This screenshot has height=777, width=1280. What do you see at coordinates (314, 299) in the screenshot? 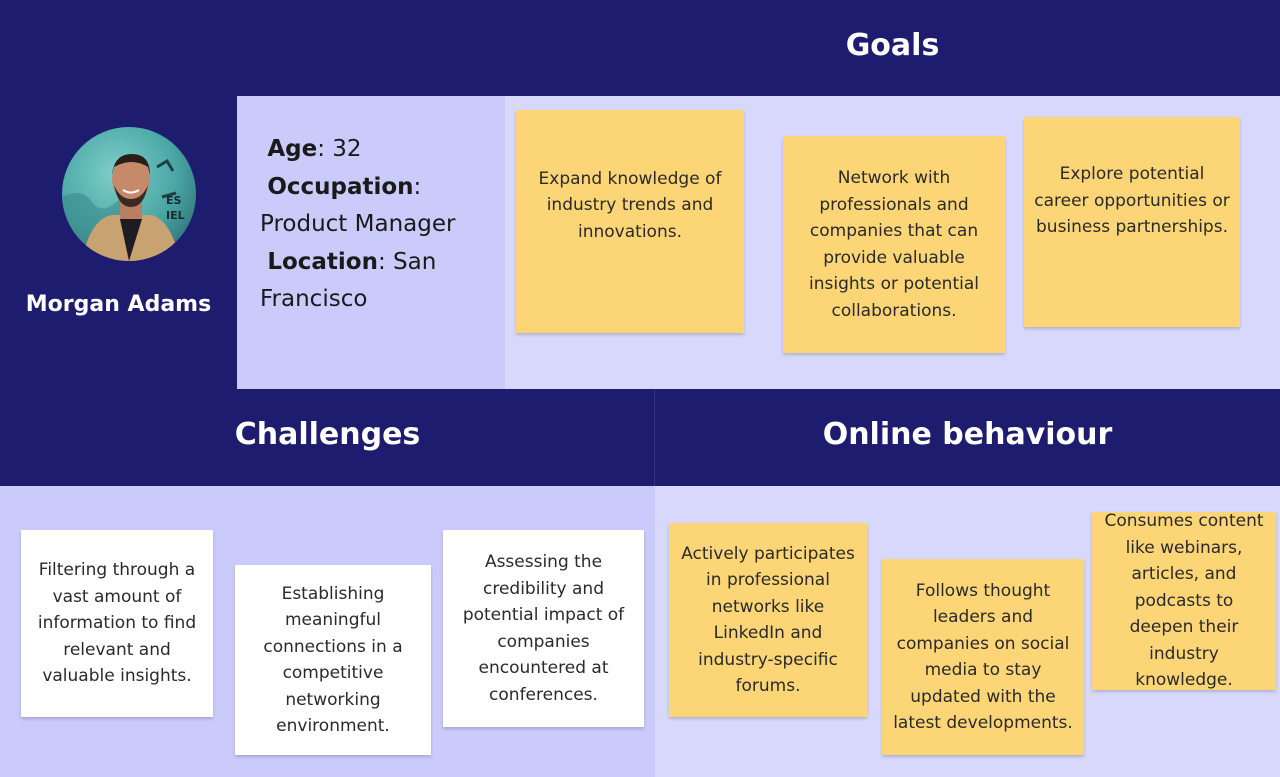
I see `location-value-continued: Francisco` at bounding box center [314, 299].